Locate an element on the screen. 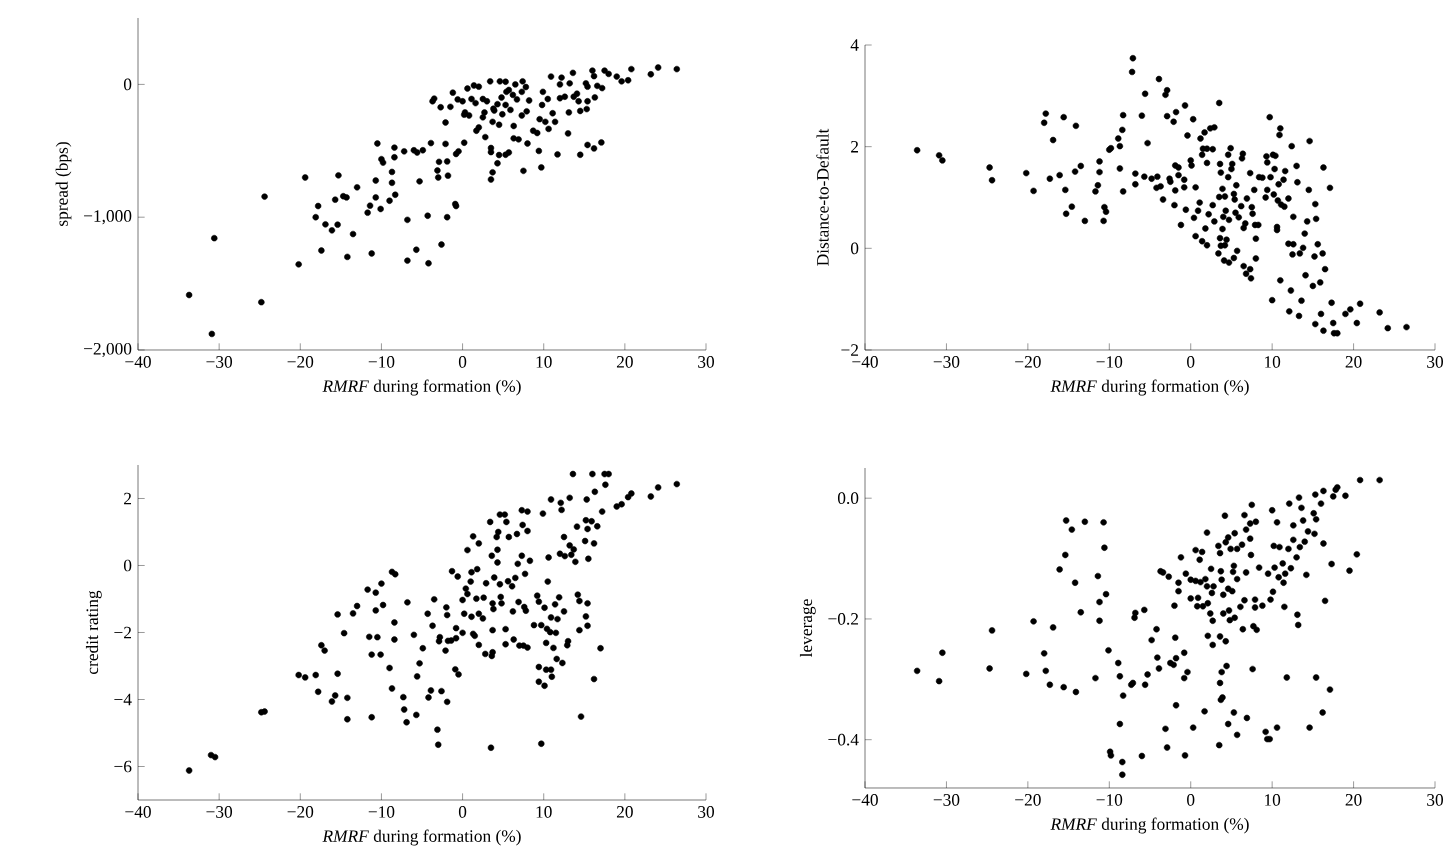 This screenshot has height=868, width=1451. y-axis-title: credit rating is located at coordinates (93, 632).